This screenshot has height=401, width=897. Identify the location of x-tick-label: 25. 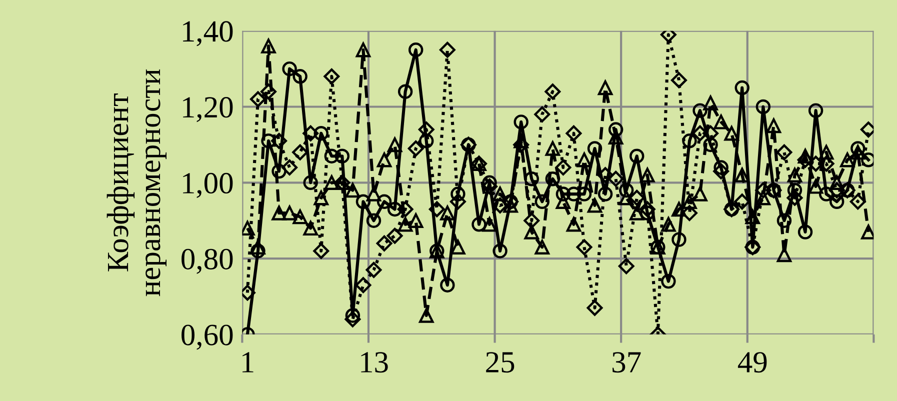
(500, 362).